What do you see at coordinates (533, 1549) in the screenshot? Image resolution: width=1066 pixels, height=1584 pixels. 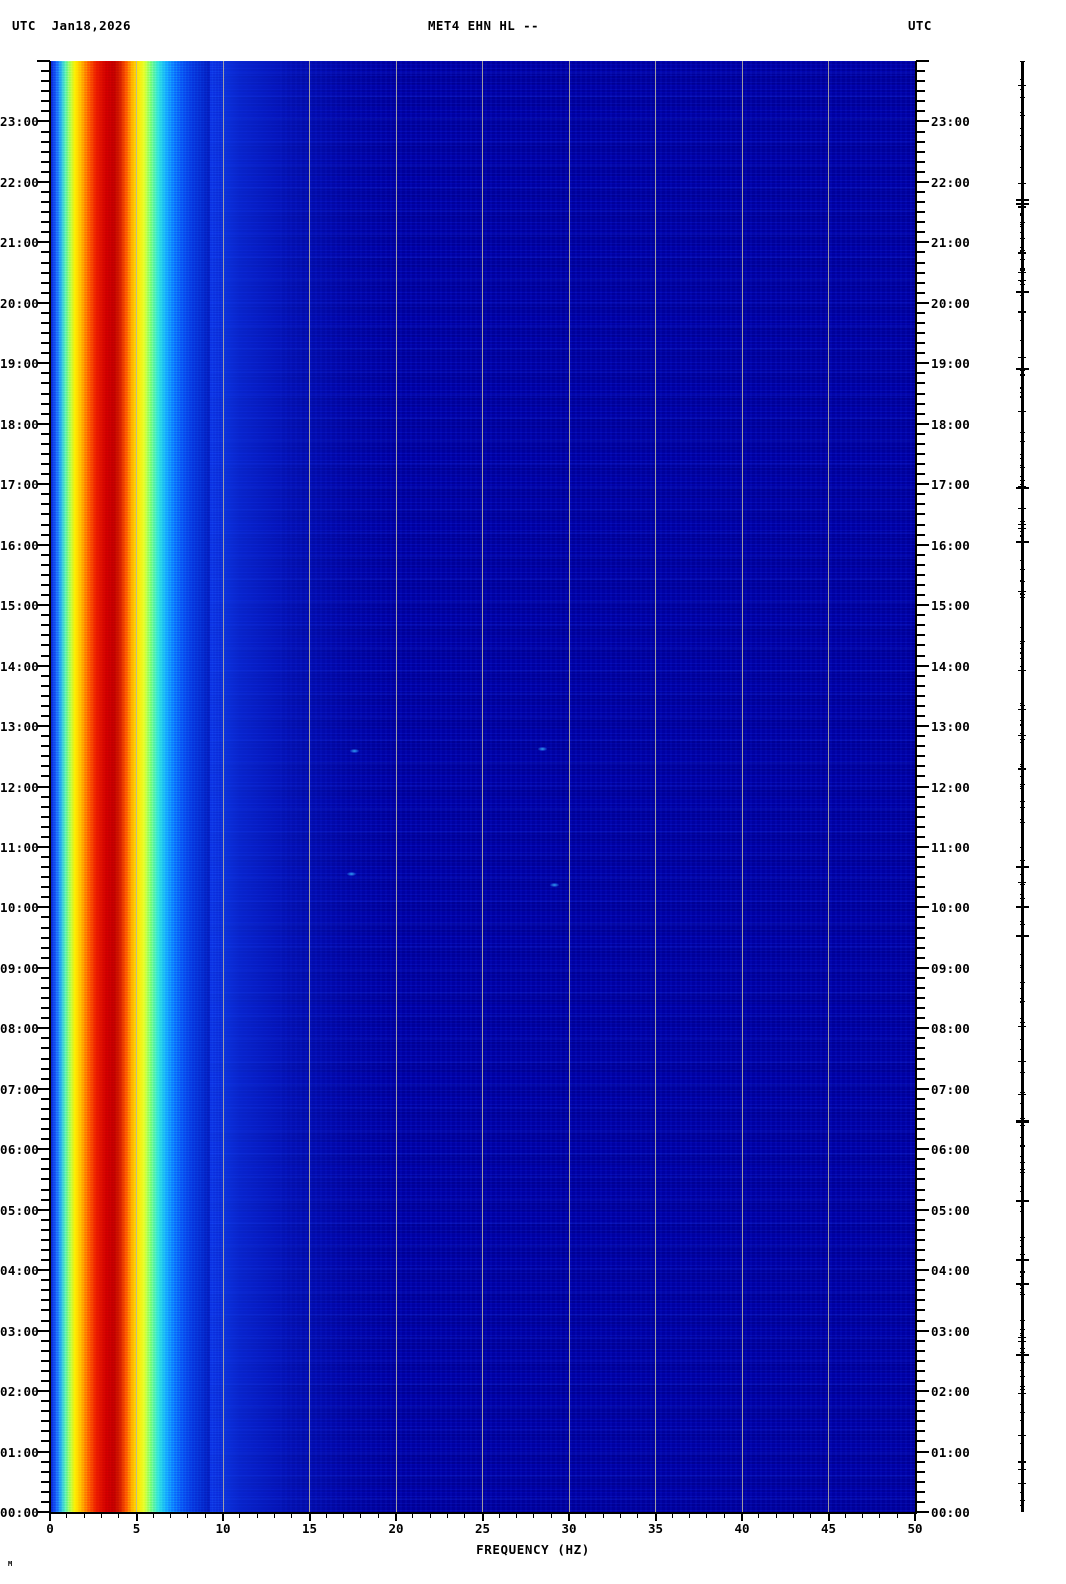 I see `x-axis-title: FREQUENCY (HZ)` at bounding box center [533, 1549].